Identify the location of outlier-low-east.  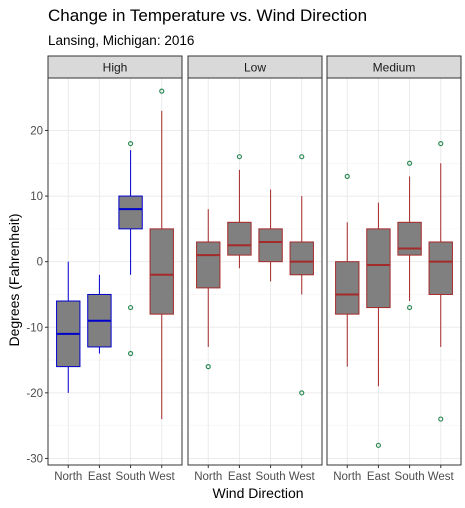
(239, 157).